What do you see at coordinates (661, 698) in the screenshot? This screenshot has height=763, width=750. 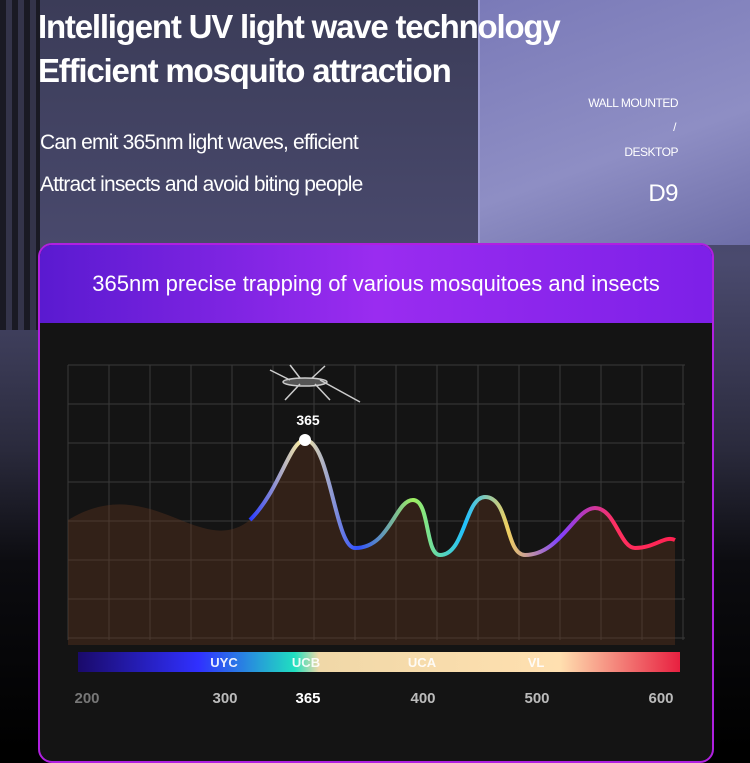 I see `x-tick: 600` at bounding box center [661, 698].